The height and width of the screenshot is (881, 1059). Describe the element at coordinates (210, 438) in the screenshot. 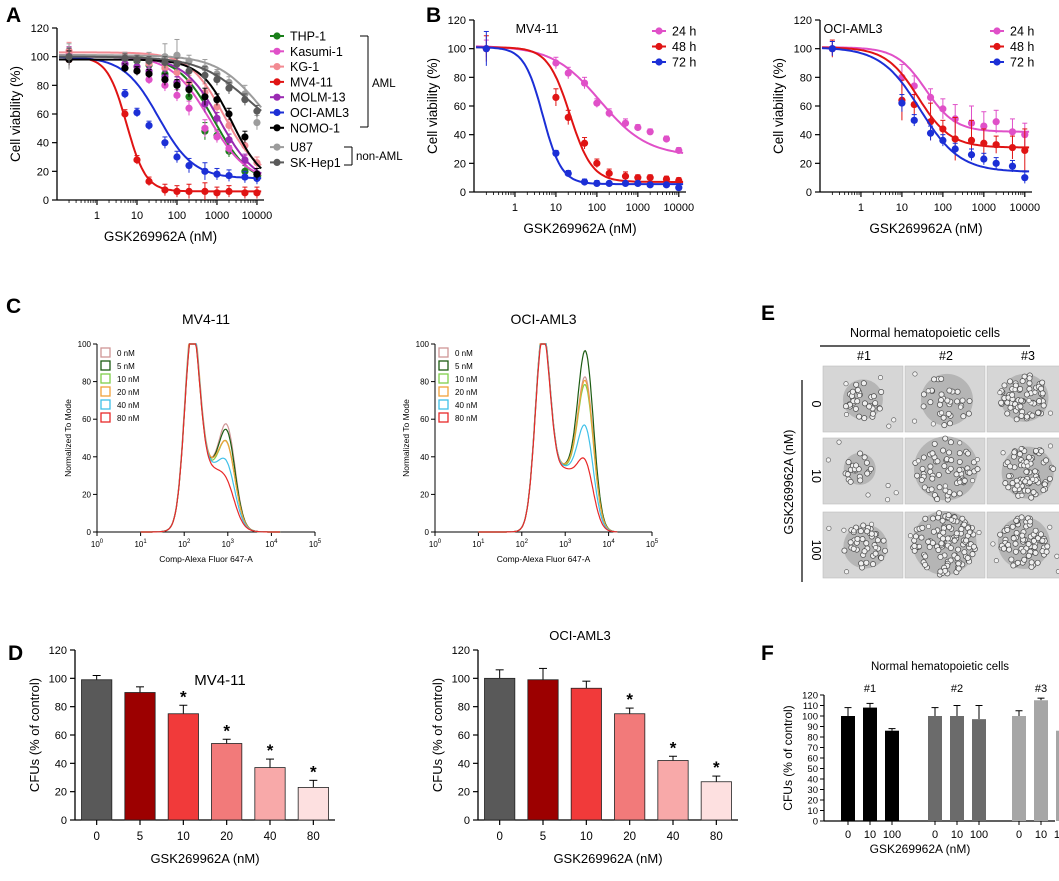

I see `histogram-curve` at that location.